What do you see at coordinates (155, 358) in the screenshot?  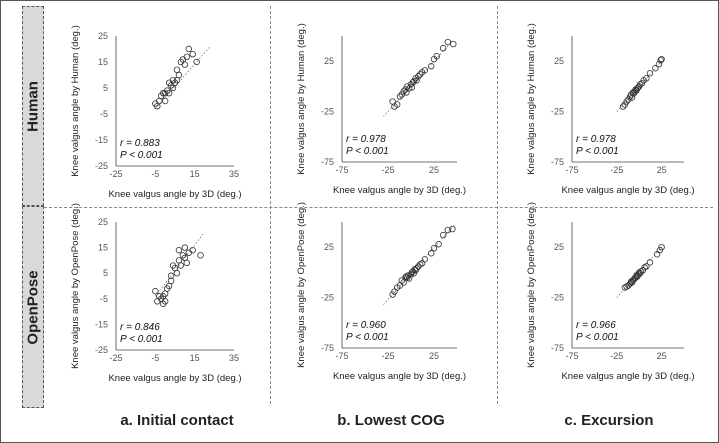 I see `chart-openpose-initial-x-tick-label: -5` at bounding box center [155, 358].